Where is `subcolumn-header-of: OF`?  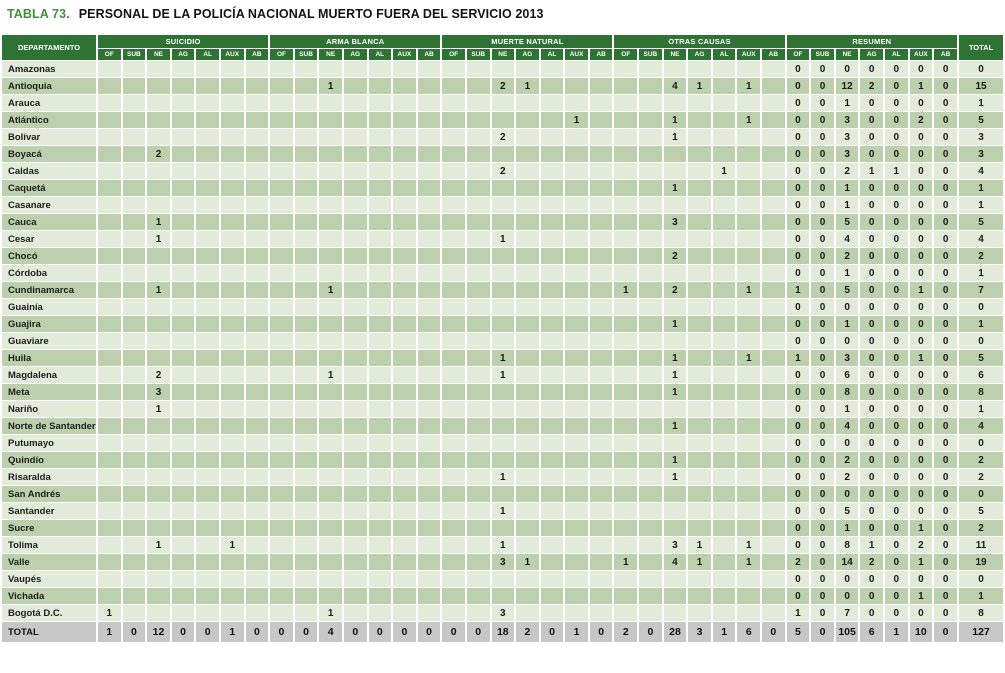
subcolumn-header-of: OF is located at coordinates (798, 54).